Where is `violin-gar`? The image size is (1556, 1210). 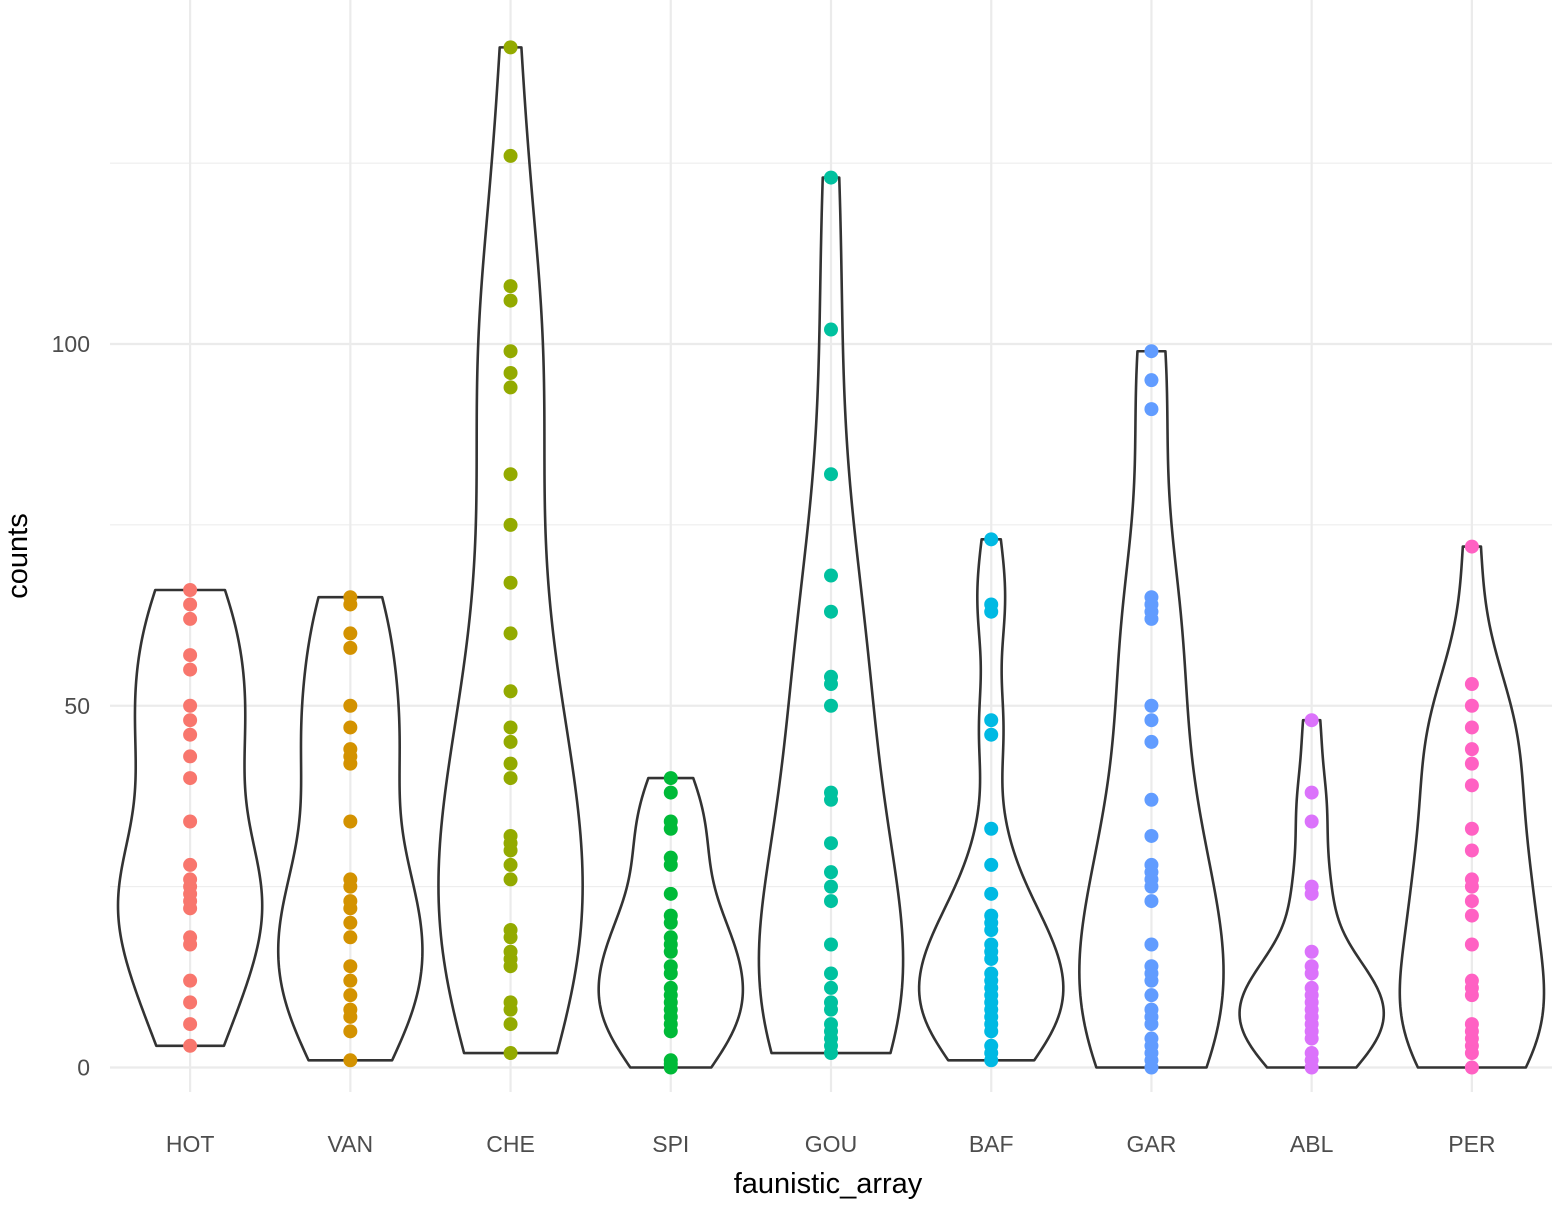 violin-gar is located at coordinates (1151, 709).